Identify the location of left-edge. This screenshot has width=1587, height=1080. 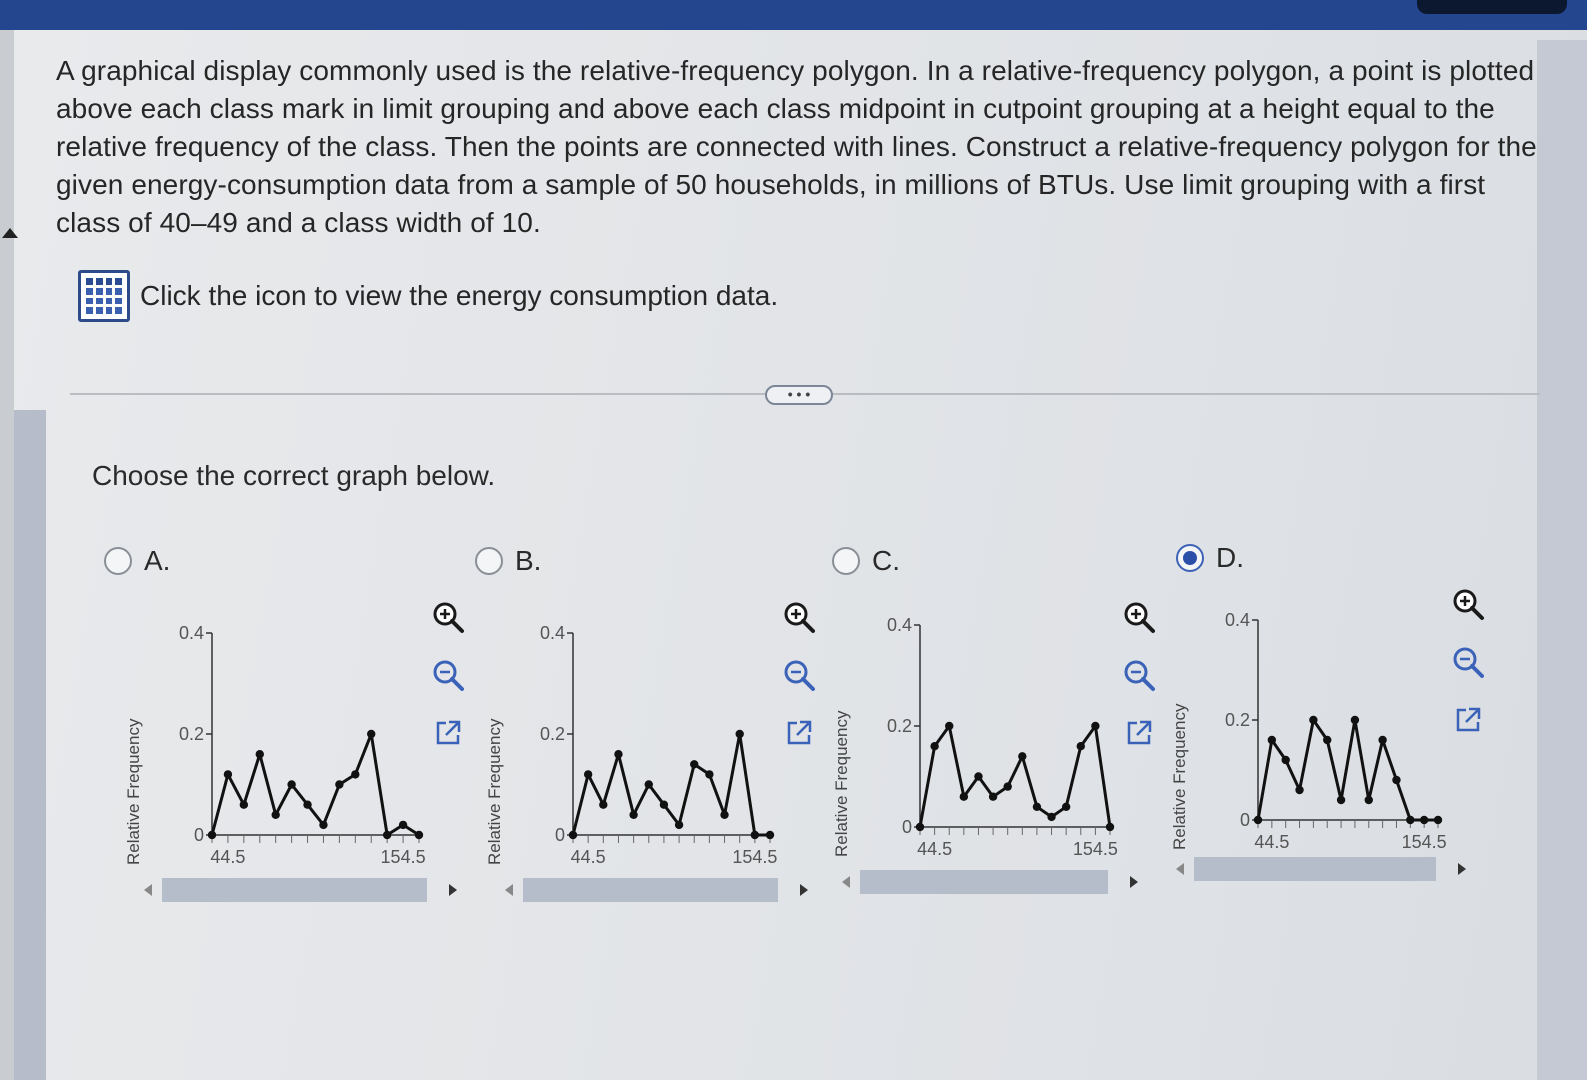
(7, 555).